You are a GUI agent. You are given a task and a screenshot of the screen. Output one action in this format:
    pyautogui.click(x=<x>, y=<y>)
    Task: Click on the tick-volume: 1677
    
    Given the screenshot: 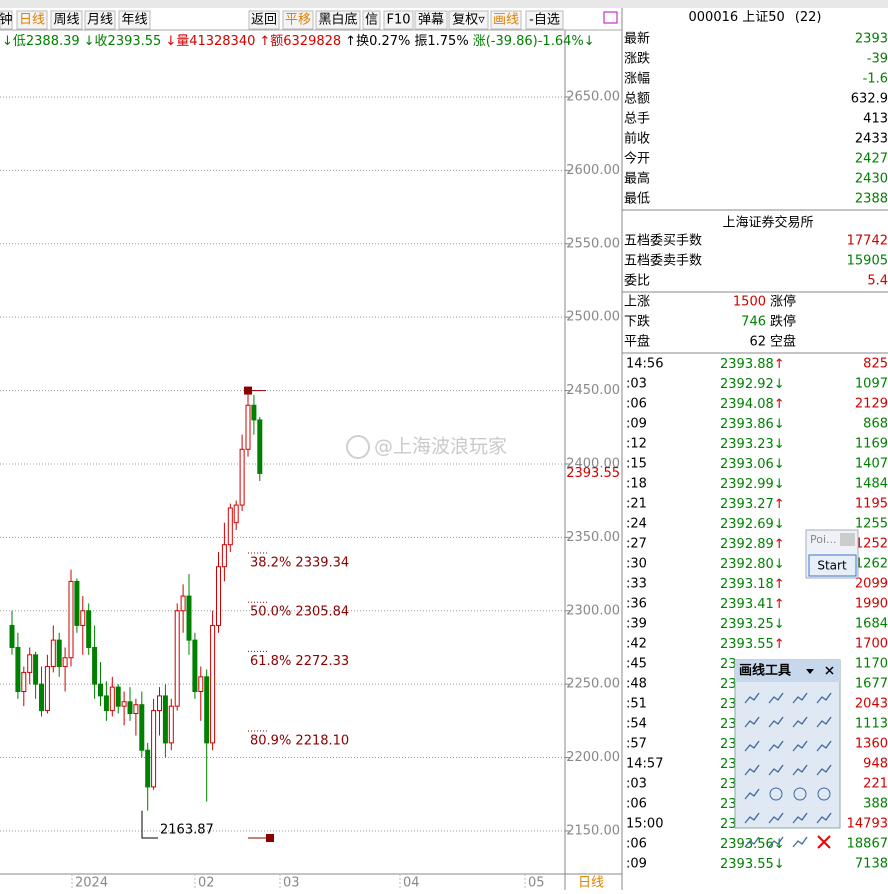 What is the action you would take?
    pyautogui.click(x=871, y=684)
    